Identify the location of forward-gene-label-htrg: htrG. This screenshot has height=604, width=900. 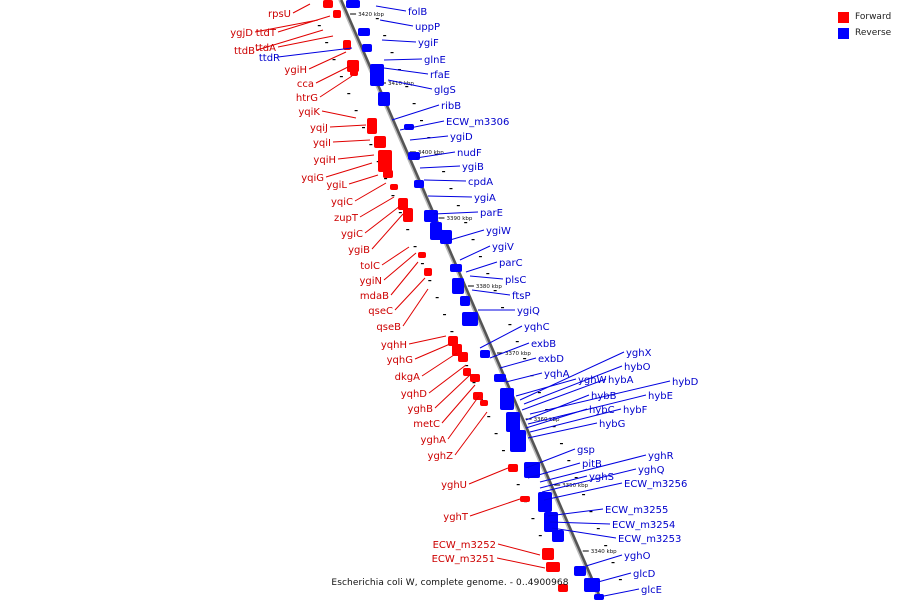
(307, 98).